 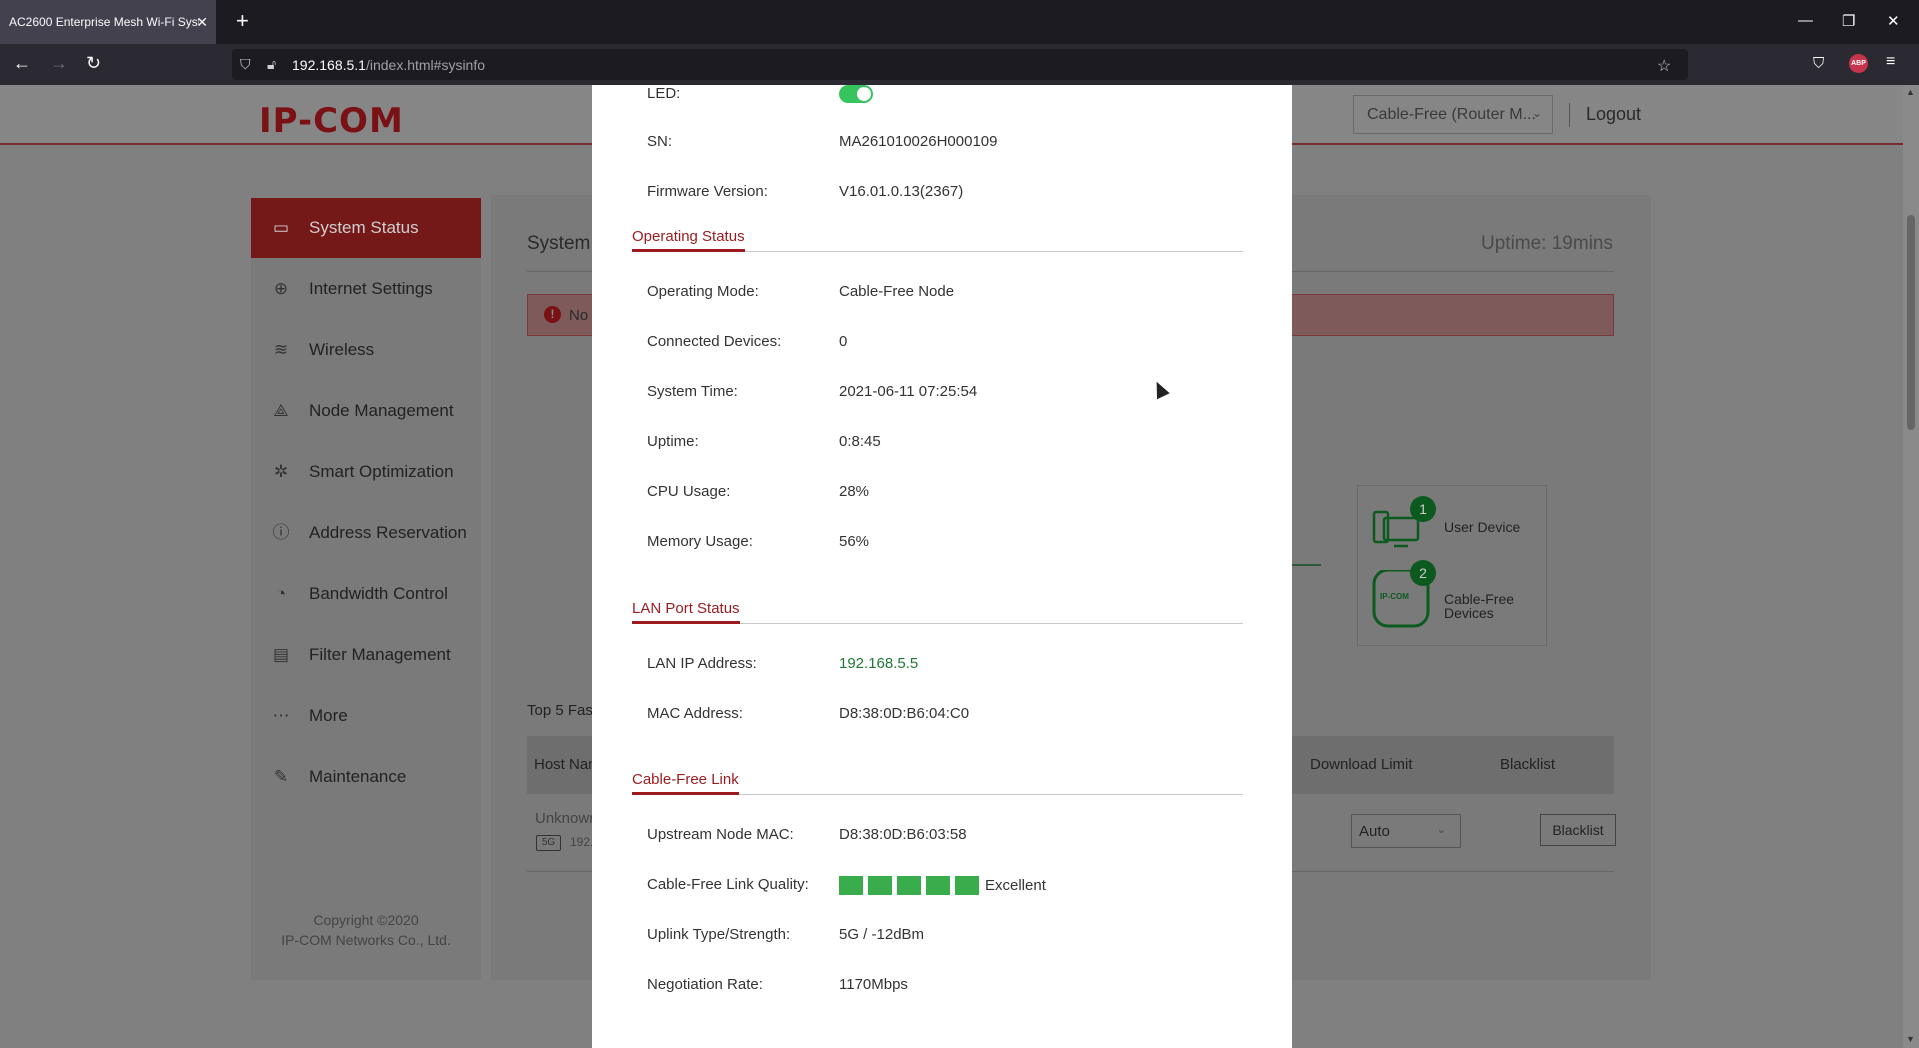 What do you see at coordinates (714, 341) in the screenshot?
I see `connected-devices-label: Connected Devices:` at bounding box center [714, 341].